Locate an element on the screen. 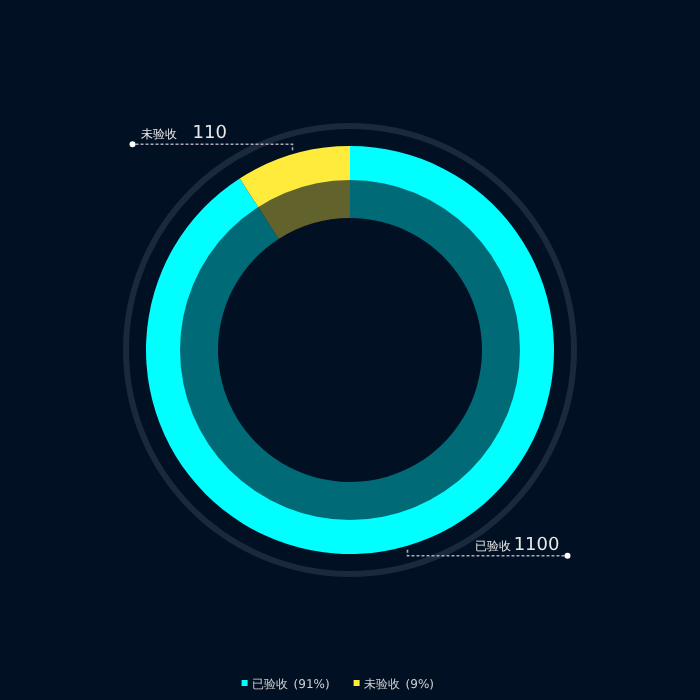 The image size is (700, 700). data-label: 110 is located at coordinates (210, 134).